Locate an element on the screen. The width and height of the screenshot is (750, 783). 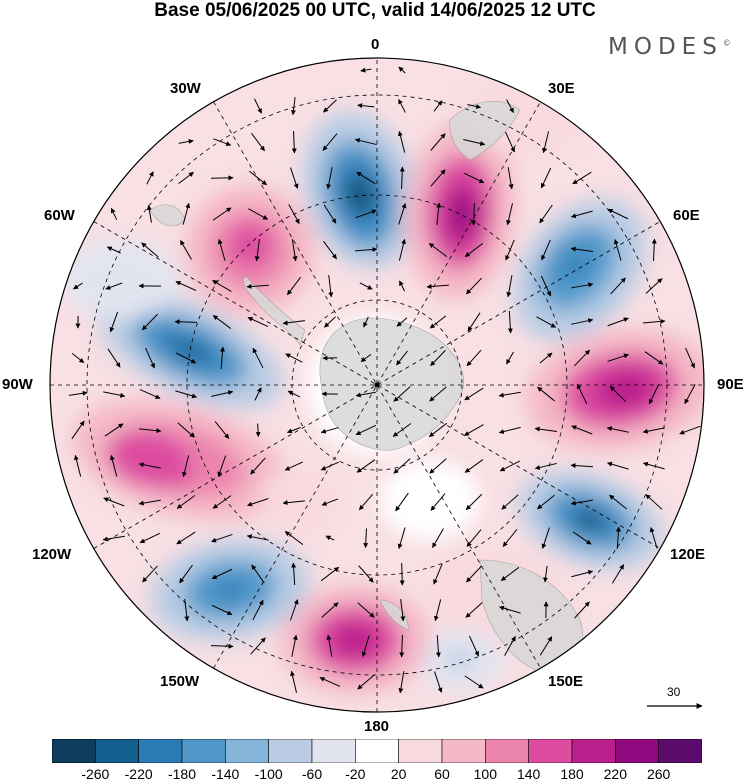
colorbar-tick-label: 100 is located at coordinates (485, 774).